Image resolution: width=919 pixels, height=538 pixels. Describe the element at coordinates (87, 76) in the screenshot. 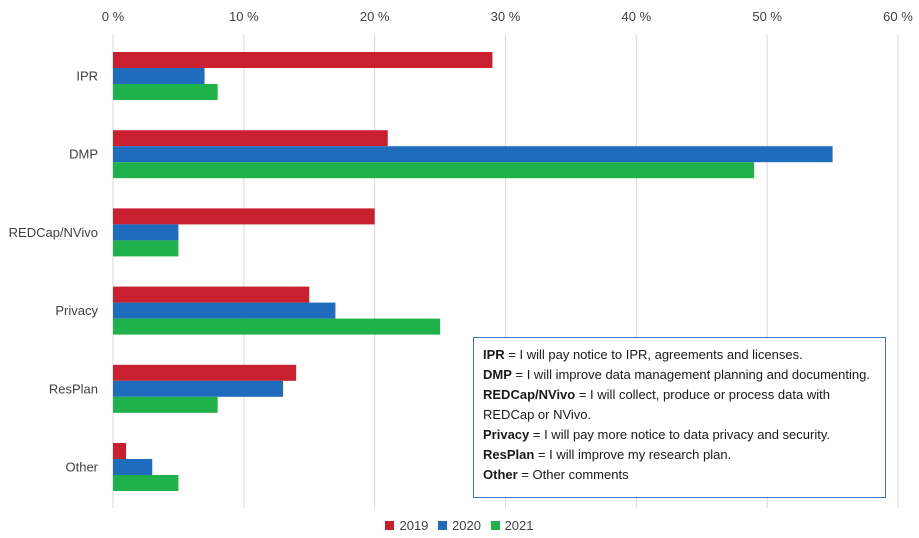

I see `category-label: IPR` at that location.